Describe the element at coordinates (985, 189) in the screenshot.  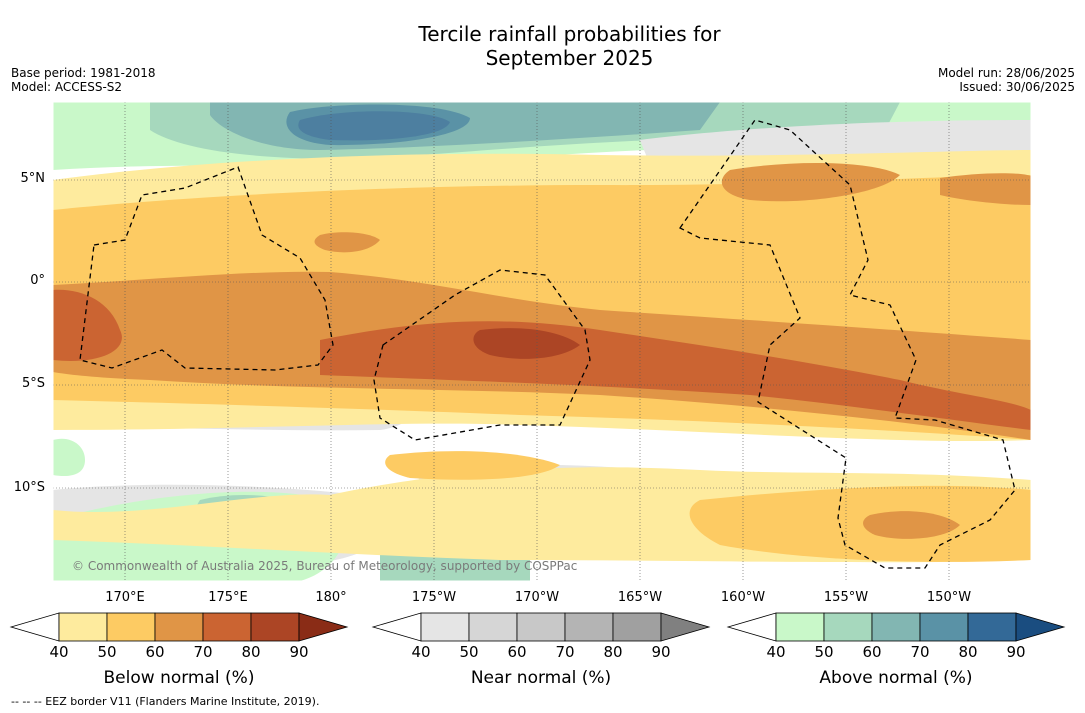
I see `below-normal-60-ne2` at that location.